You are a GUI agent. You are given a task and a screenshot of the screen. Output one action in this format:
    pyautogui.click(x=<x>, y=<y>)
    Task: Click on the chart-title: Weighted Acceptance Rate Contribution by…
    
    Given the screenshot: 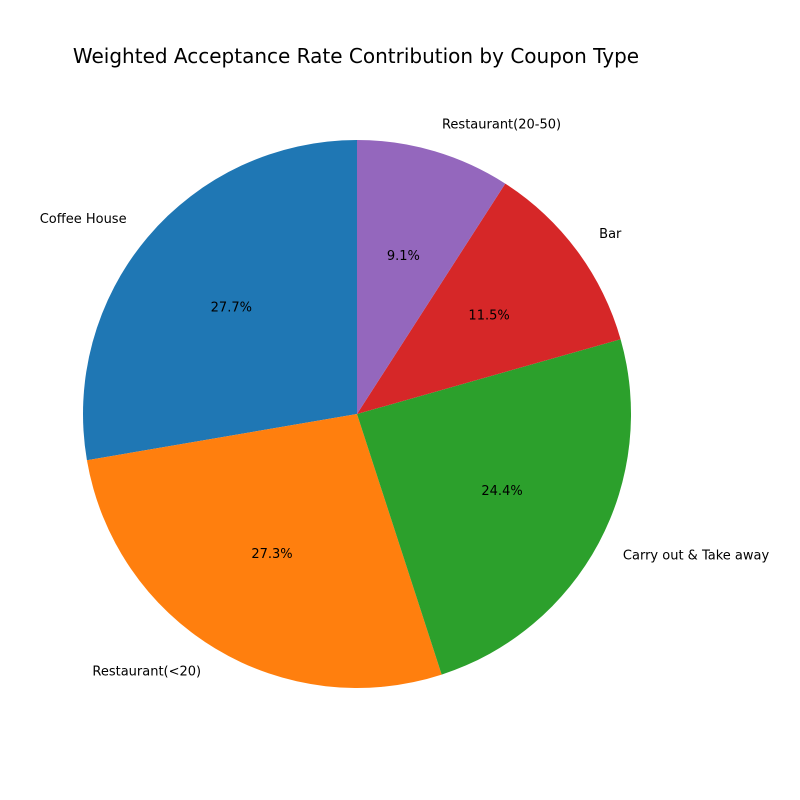 What is the action you would take?
    pyautogui.click(x=356, y=56)
    